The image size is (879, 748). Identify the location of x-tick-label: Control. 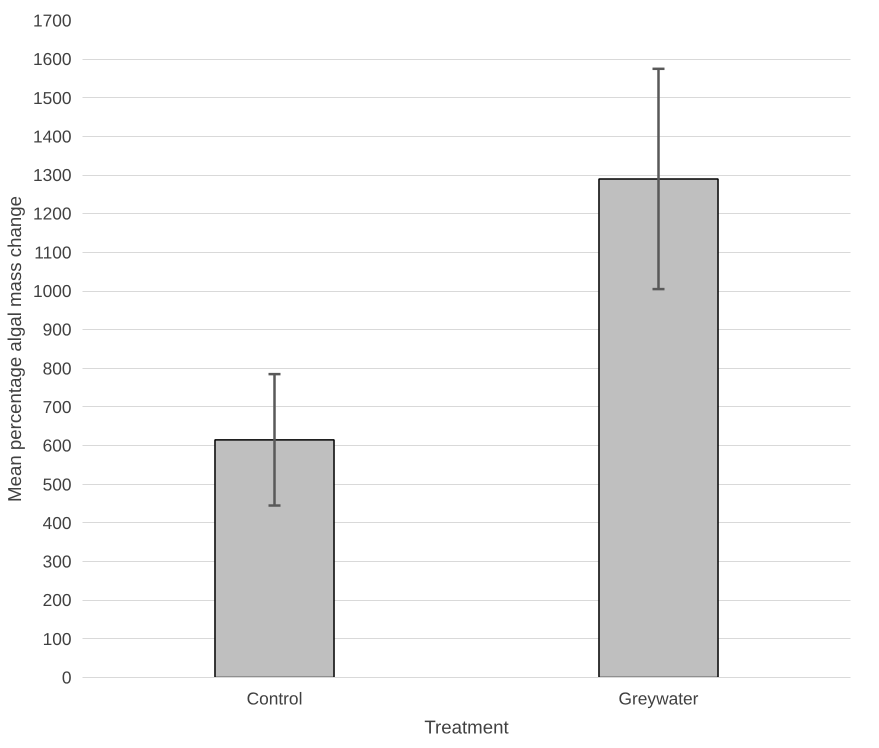
(274, 698).